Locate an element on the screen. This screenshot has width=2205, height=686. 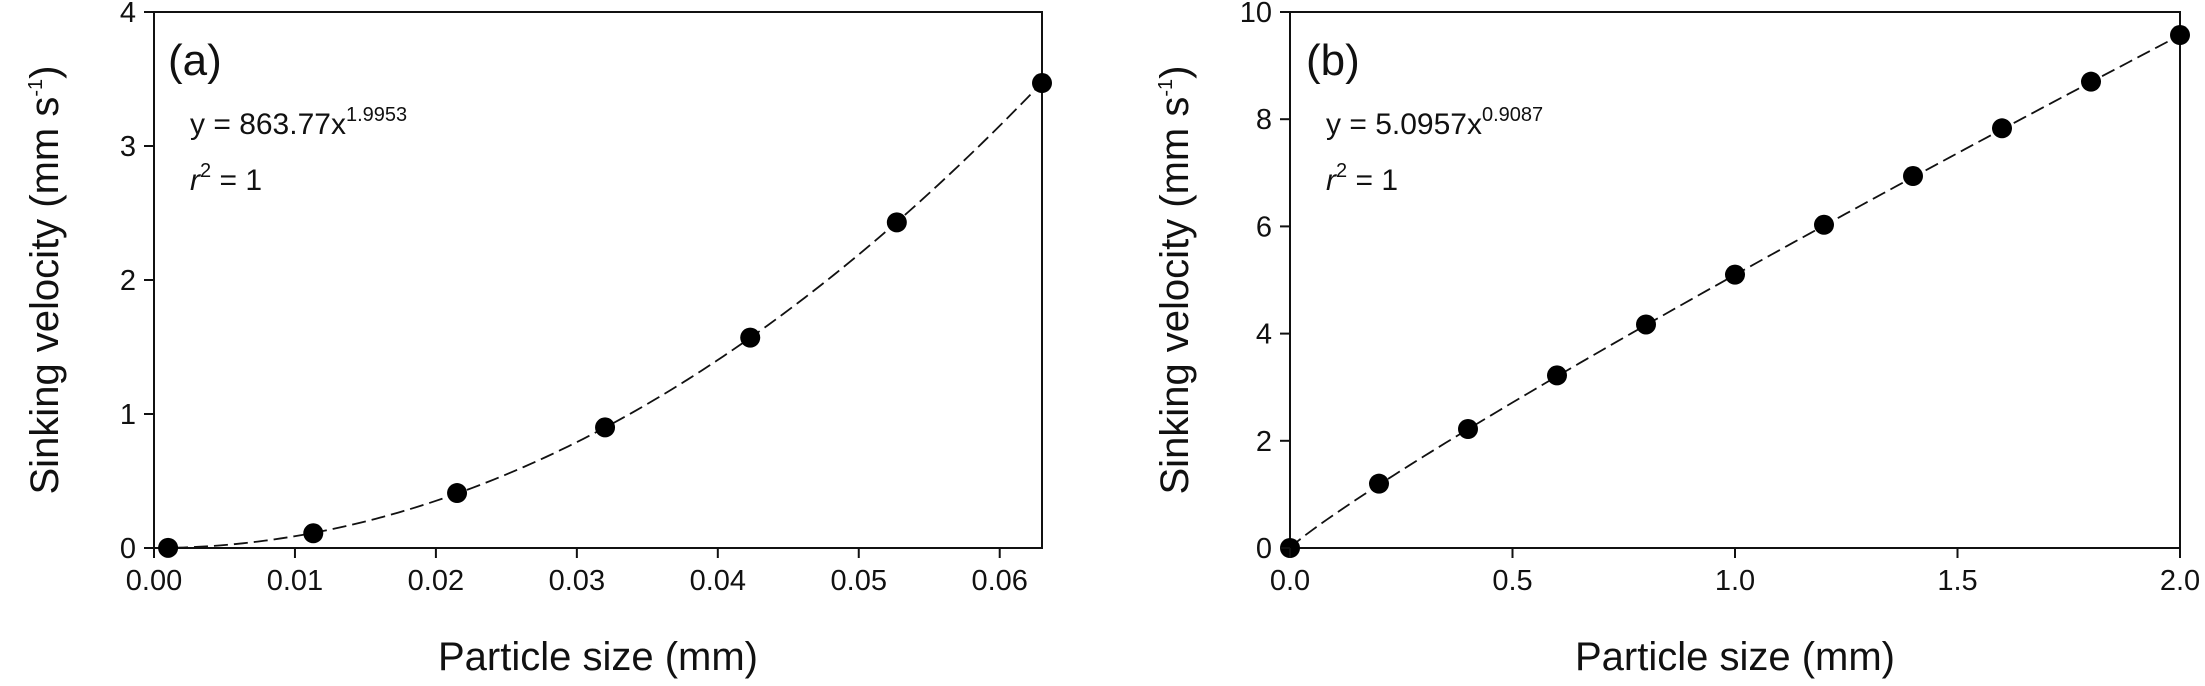
y-tick-label-b: 0 is located at coordinates (1264, 549).